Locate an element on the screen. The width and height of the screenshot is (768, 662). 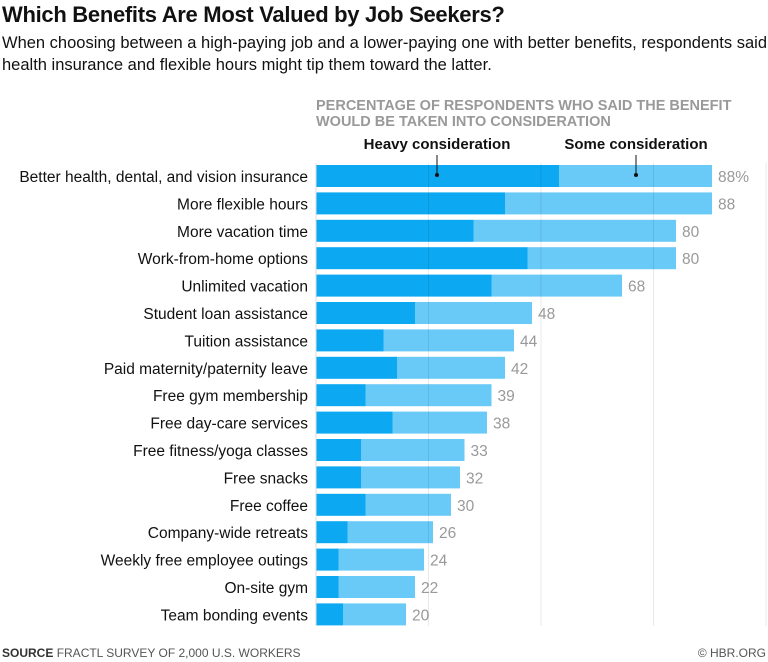
category-label: Free fitness/yoga classes is located at coordinates (220, 451).